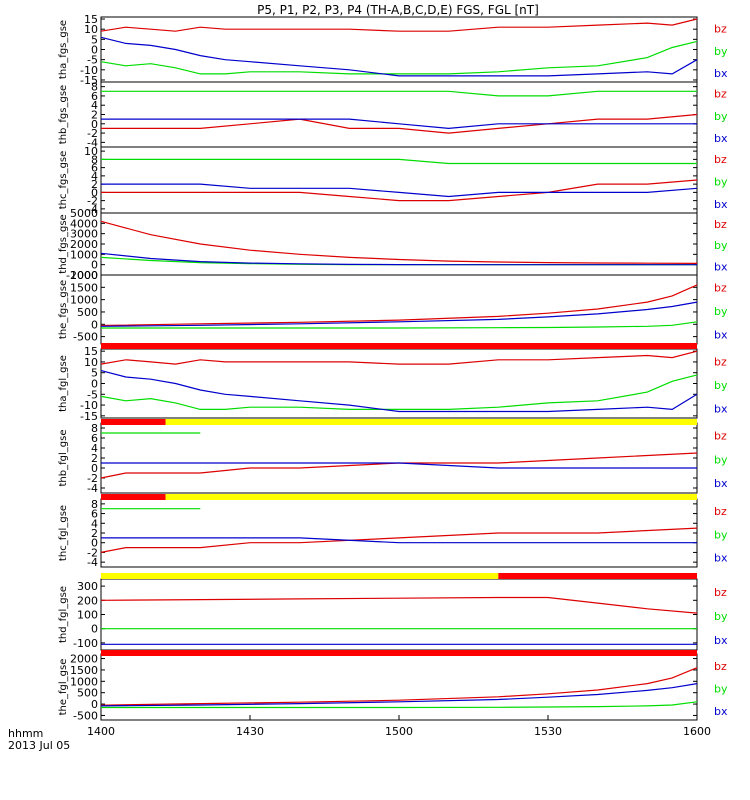  I want to click on y-tick-label: 1500, so click(84, 670).